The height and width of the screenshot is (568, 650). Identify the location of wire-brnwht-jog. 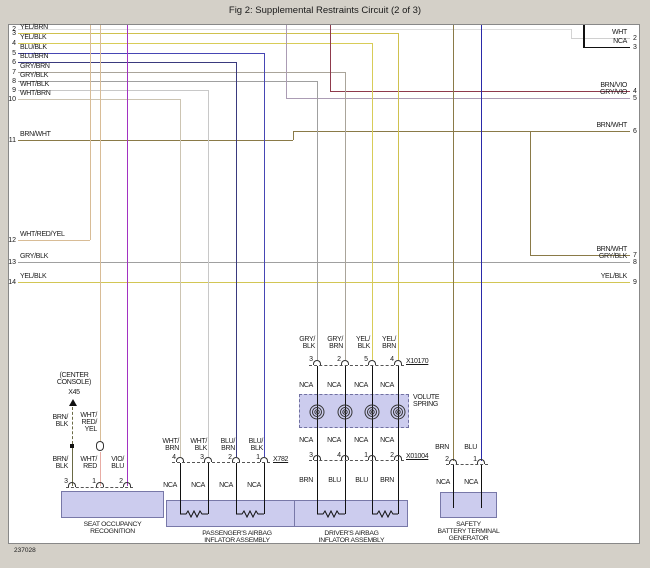
(293, 135).